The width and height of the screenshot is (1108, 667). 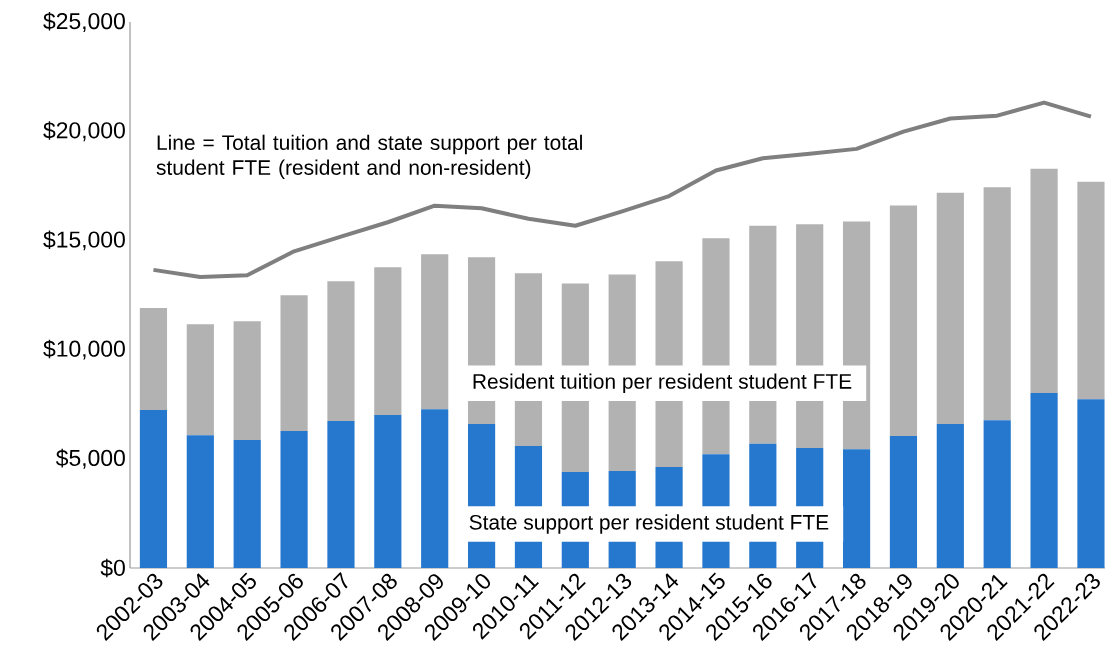 I want to click on text: Line = Total tuition and state support per total student FTE (resident and non-resident), so click(x=369, y=157).